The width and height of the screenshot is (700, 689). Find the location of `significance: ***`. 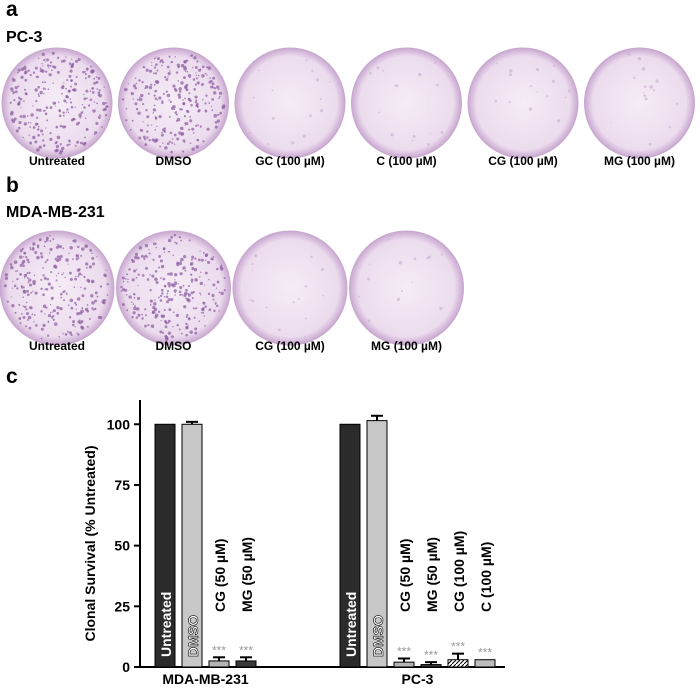

significance: *** is located at coordinates (458, 647).